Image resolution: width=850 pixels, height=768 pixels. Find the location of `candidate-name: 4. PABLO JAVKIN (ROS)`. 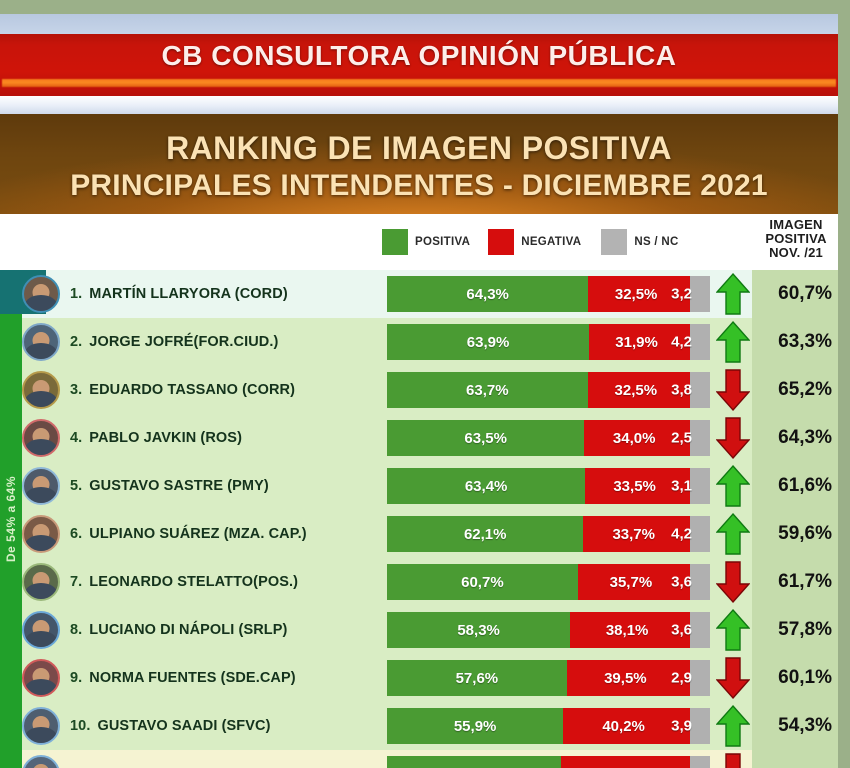

candidate-name: 4. PABLO JAVKIN (ROS) is located at coordinates (156, 438).